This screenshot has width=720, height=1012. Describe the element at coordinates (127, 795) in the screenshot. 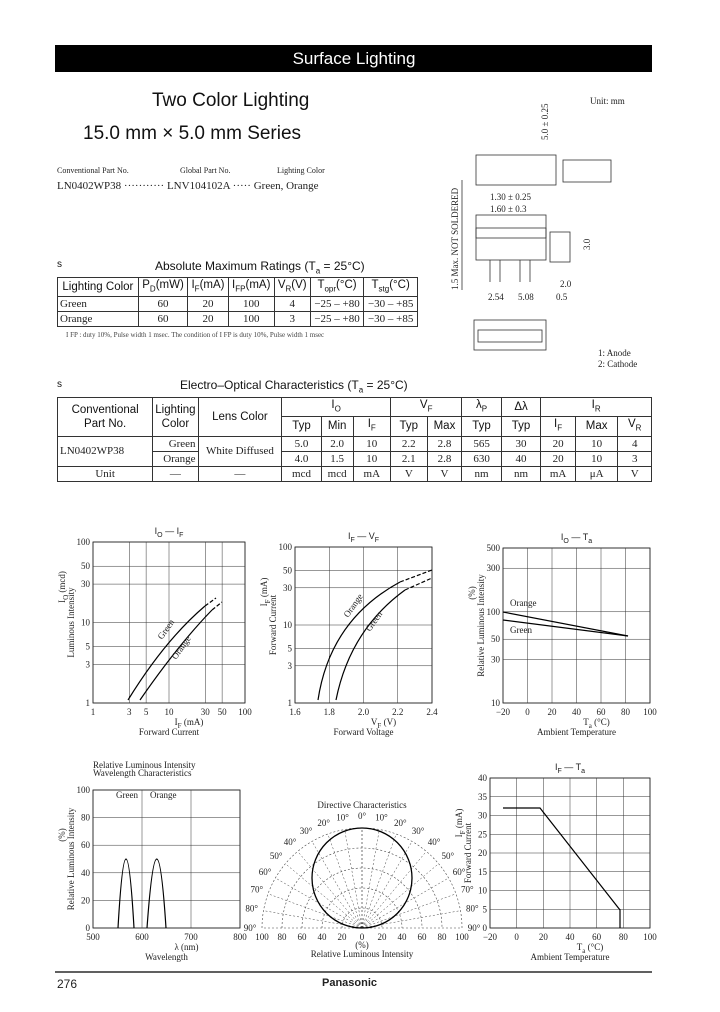

I see `curve-label: Green` at that location.